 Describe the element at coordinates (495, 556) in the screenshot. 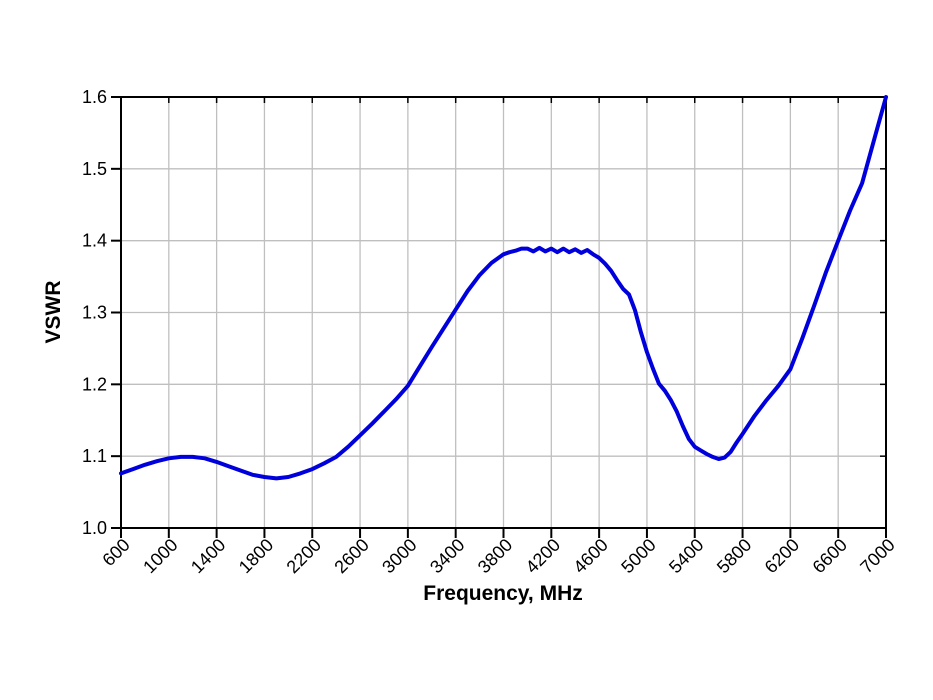

I see `x-tick-label: 3800` at that location.